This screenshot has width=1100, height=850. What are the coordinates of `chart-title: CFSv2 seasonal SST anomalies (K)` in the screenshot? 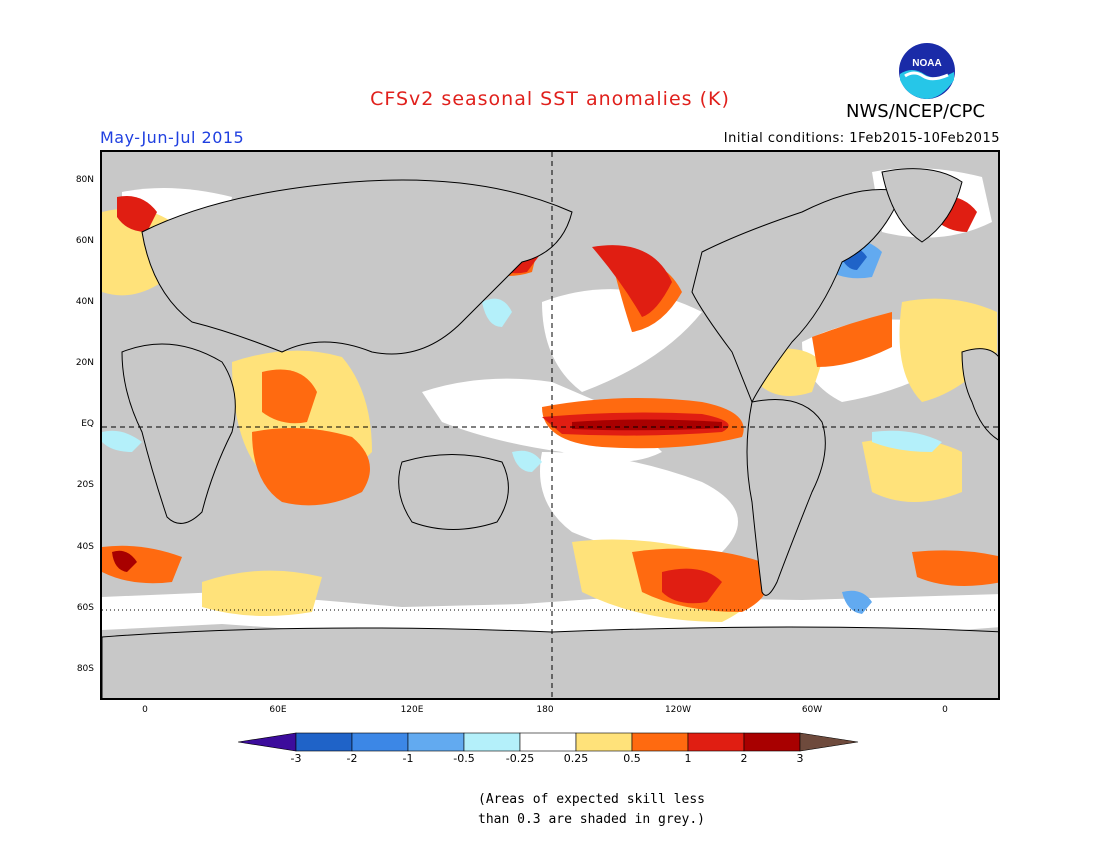 It's located at (550, 99).